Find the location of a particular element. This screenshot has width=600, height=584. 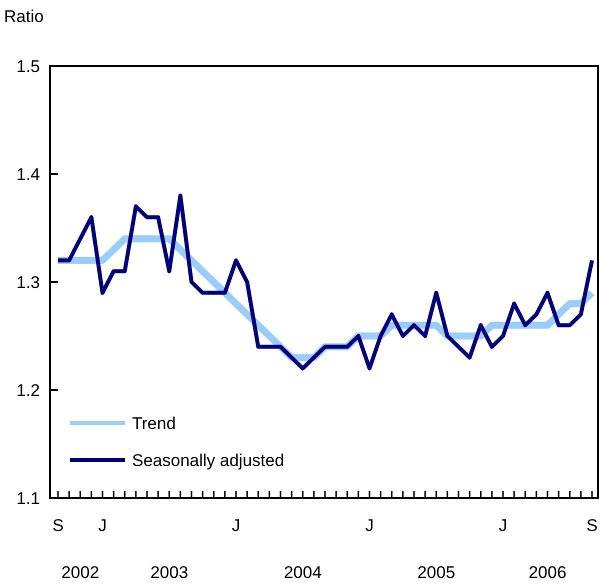

text: 2006 is located at coordinates (547, 572).